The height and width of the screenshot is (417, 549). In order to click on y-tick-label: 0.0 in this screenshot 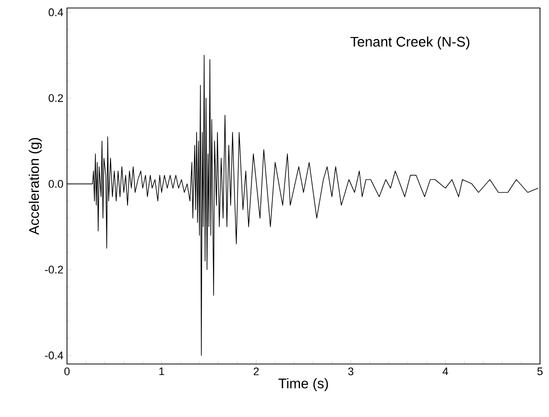, I will do `click(56, 184)`.